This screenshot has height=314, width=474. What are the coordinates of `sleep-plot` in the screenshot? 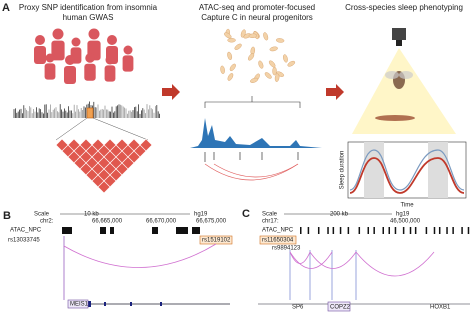 It's located at (407, 170).